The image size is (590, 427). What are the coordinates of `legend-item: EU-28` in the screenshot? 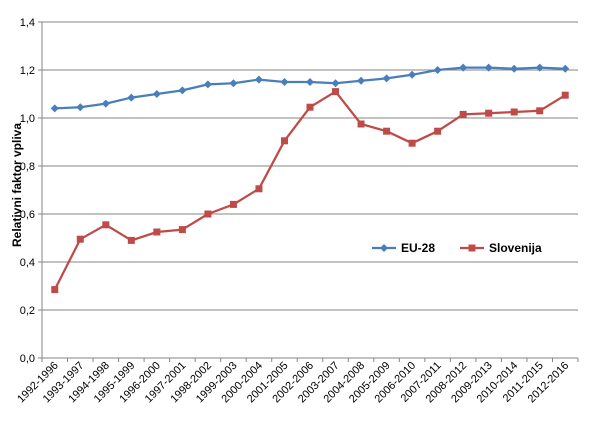 It's located at (403, 248).